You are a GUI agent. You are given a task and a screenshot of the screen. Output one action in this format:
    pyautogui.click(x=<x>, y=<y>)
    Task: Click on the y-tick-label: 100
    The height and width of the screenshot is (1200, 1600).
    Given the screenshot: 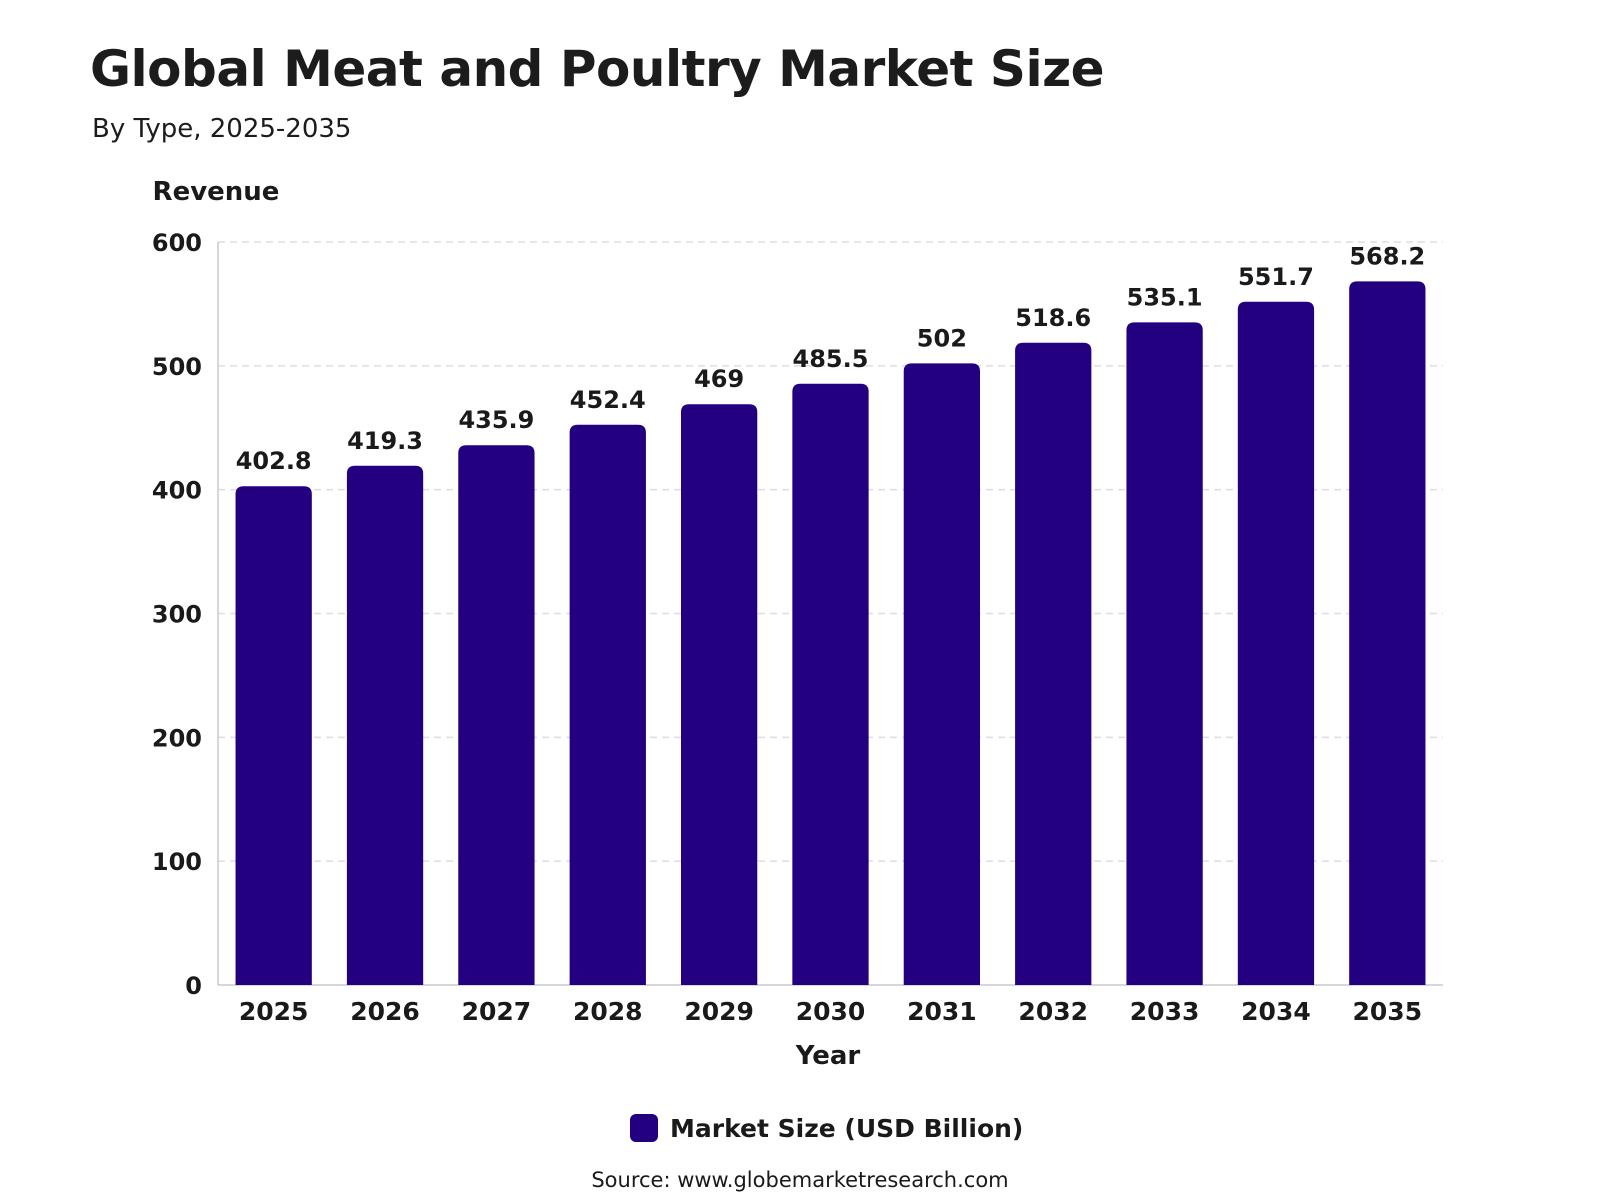 What is the action you would take?
    pyautogui.click(x=177, y=862)
    